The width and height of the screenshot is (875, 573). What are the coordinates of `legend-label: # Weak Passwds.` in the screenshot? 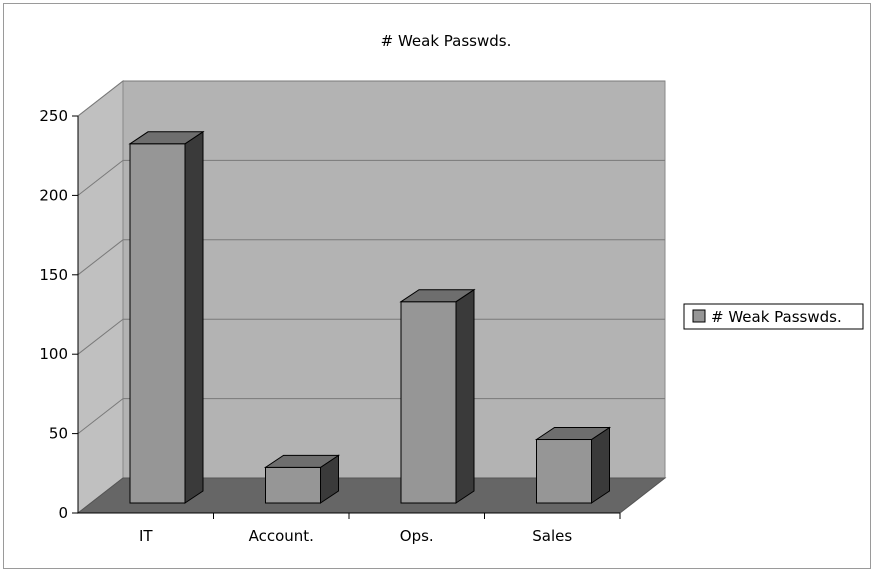 It's located at (776, 317).